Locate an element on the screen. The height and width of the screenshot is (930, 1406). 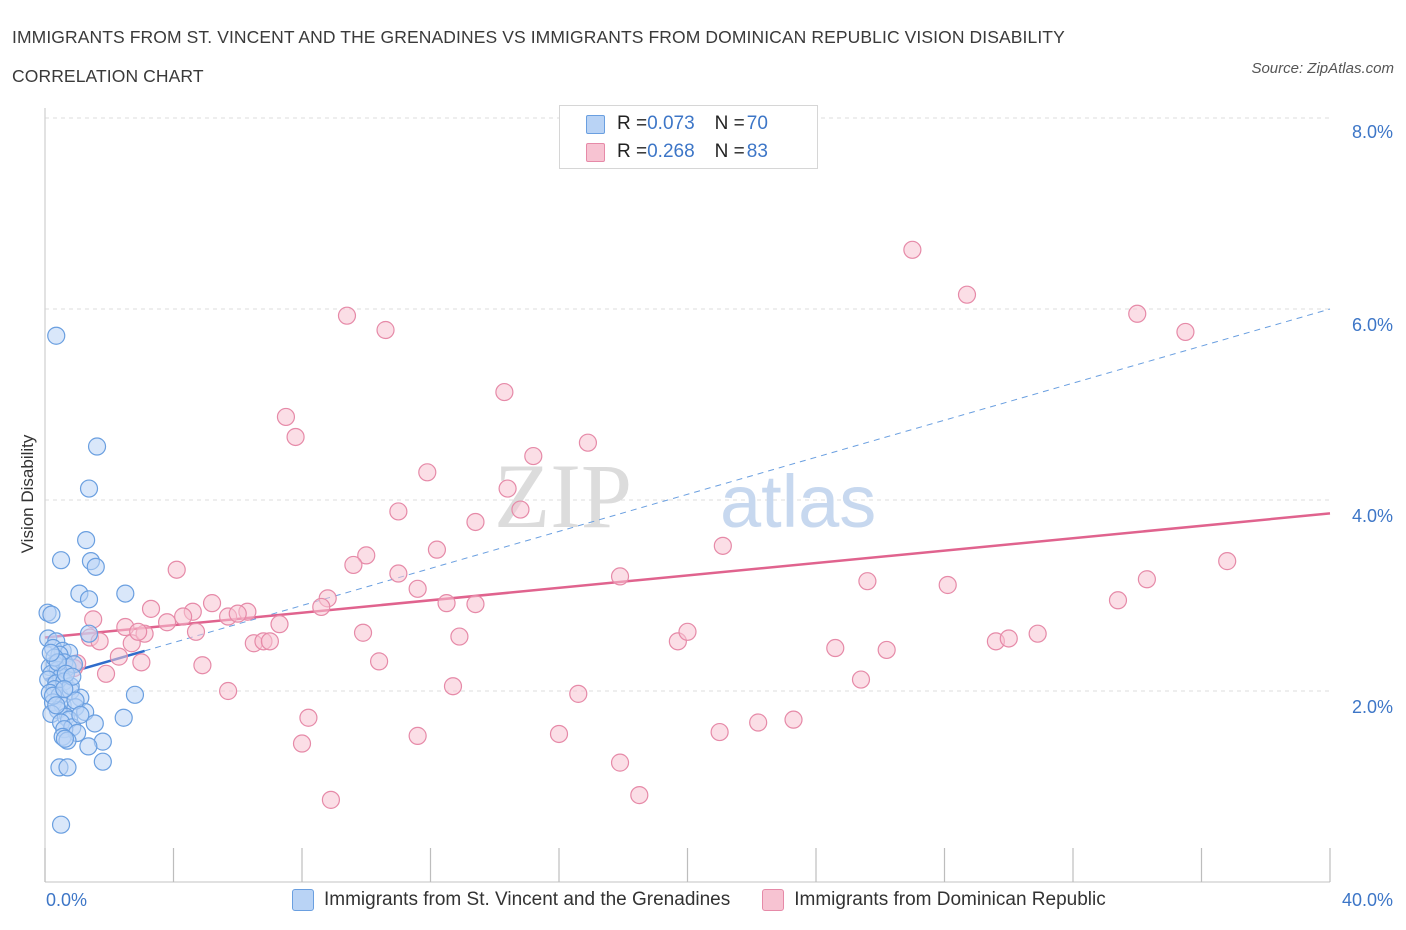
legend-r-value: 0.073 is located at coordinates (671, 123).